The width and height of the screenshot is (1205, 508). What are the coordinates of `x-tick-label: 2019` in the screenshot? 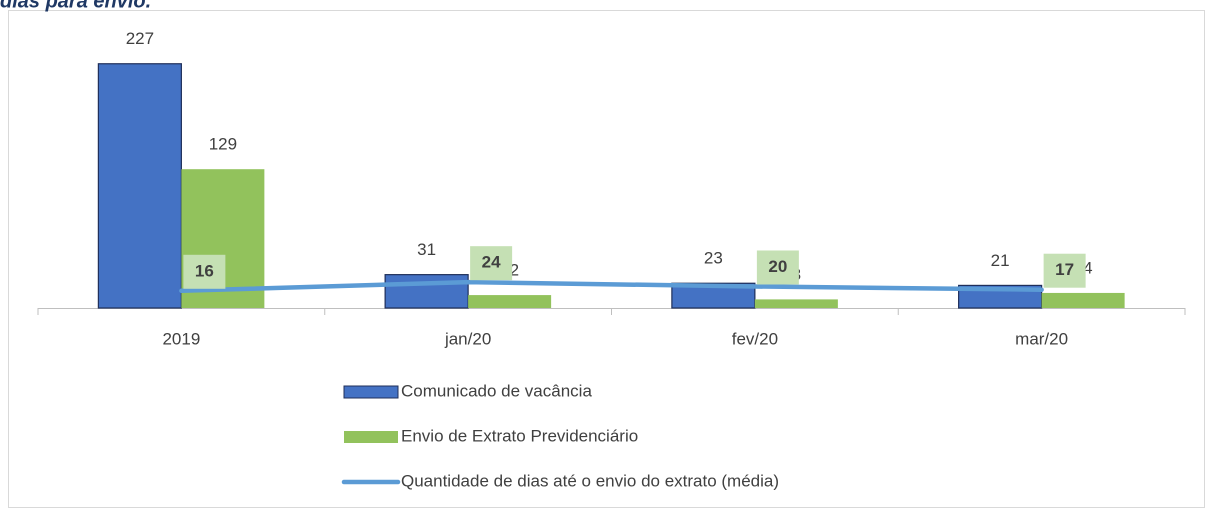 It's located at (181, 338).